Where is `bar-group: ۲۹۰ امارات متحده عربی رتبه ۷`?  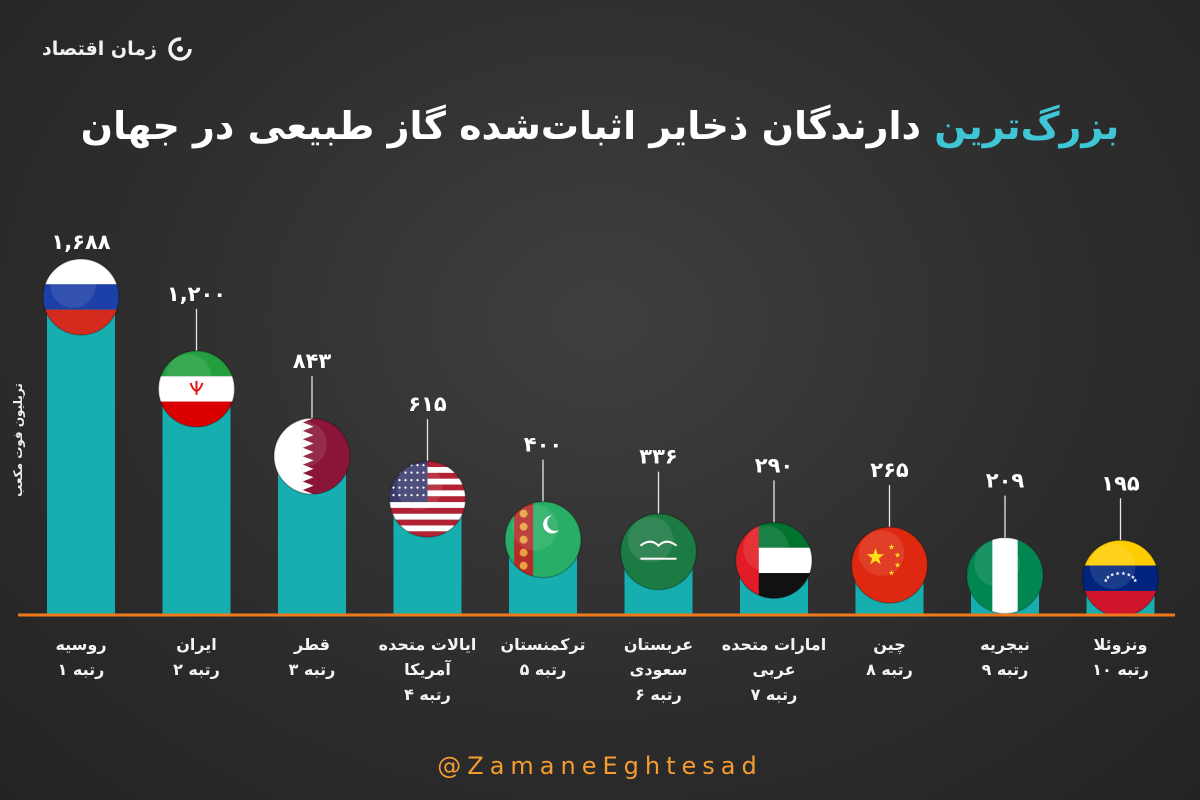 bar-group: ۲۹۰ امارات متحده عربی رتبه ۷ is located at coordinates (774, 578).